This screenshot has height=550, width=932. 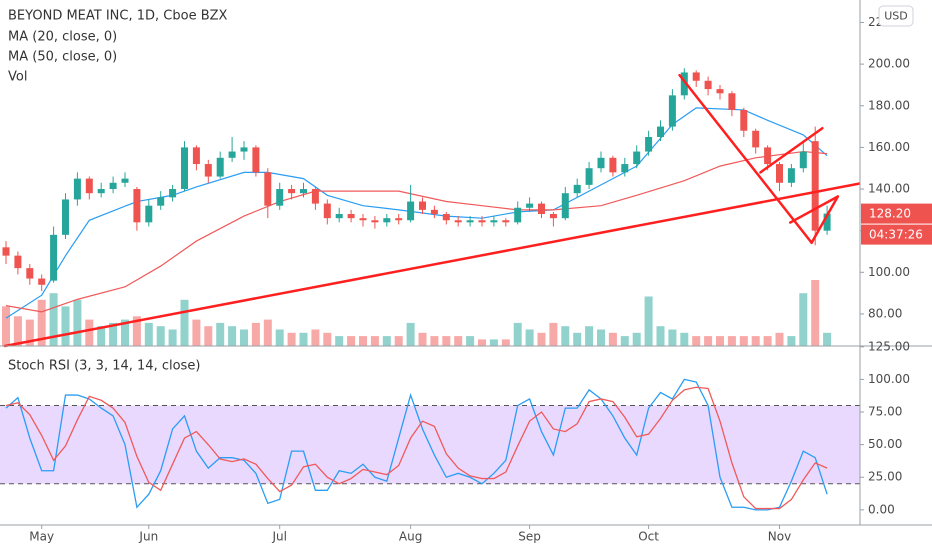 I want to click on x-tick-label: May, so click(x=41, y=537).